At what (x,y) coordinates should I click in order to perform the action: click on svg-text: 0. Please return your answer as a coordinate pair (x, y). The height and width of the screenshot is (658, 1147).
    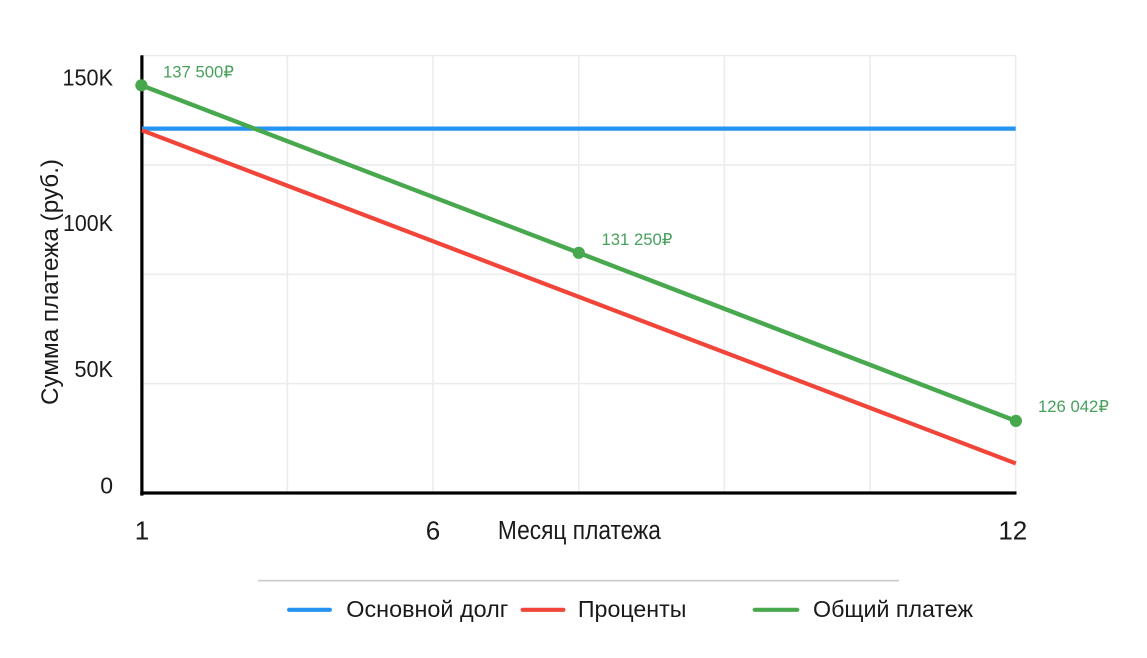
    Looking at the image, I should click on (106, 485).